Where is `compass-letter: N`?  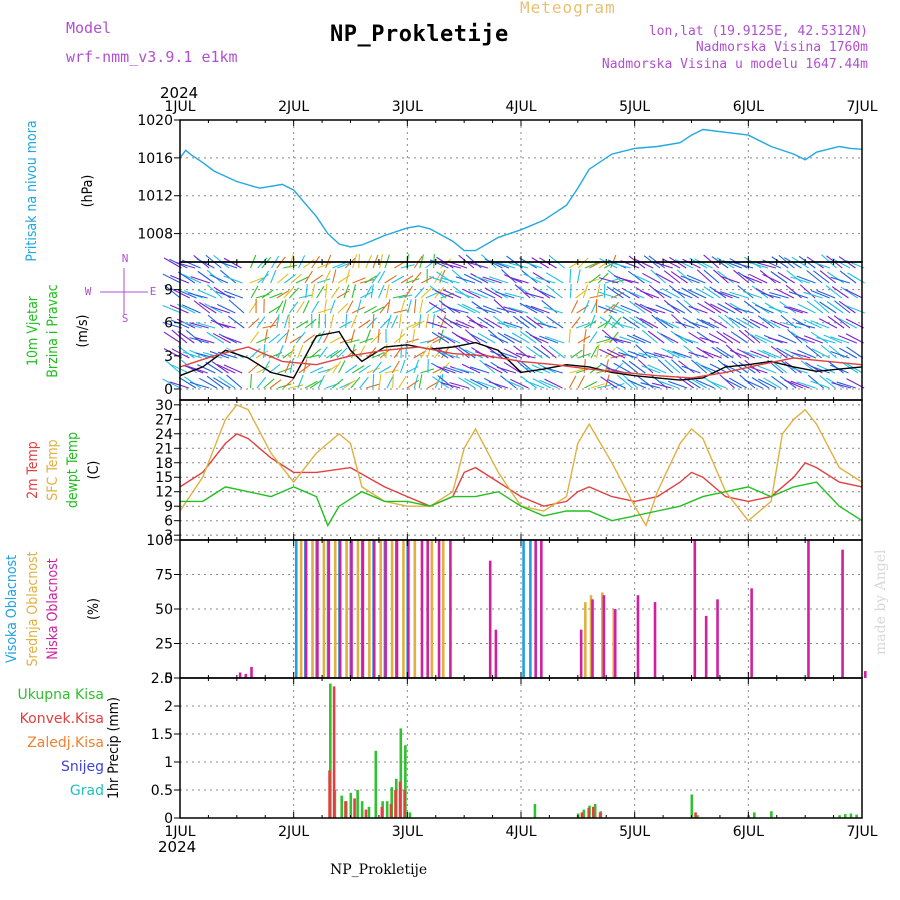 compass-letter: N is located at coordinates (125, 258).